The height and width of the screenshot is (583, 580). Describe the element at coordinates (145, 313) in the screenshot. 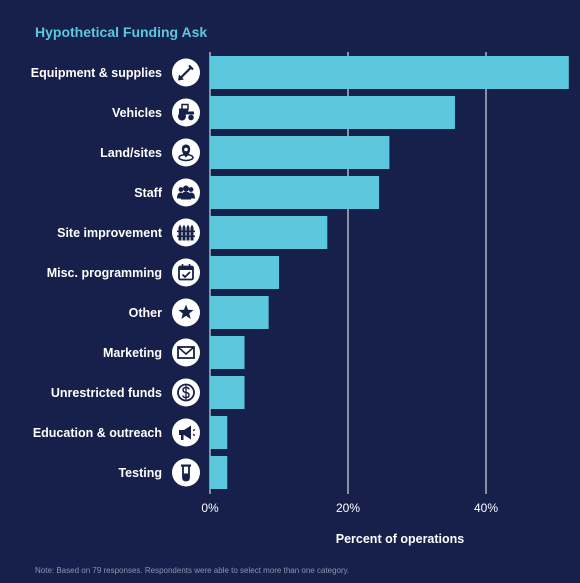

I see `category-label: Other` at that location.